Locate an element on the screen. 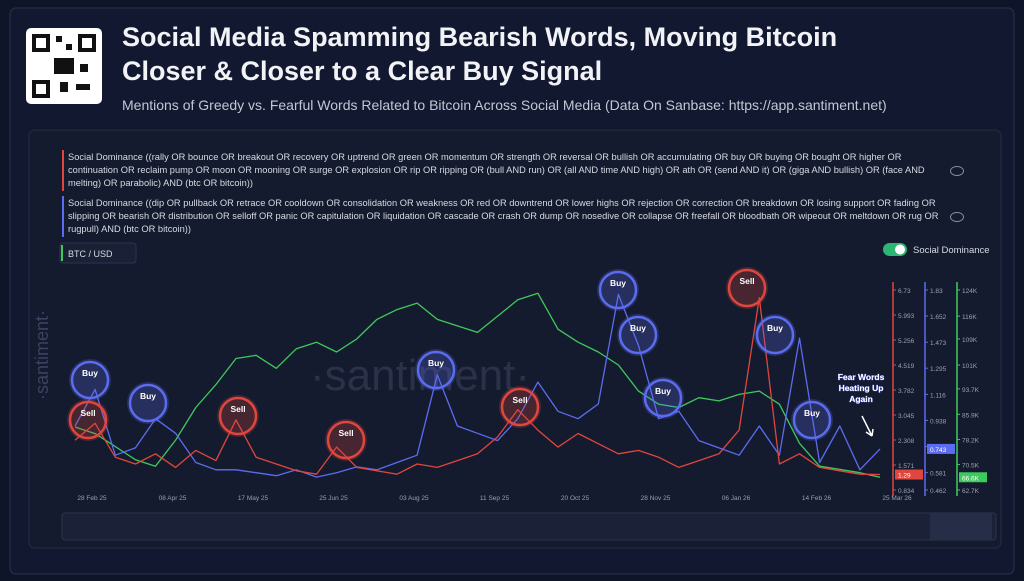  y-tick-label: 3.045 is located at coordinates (906, 416).